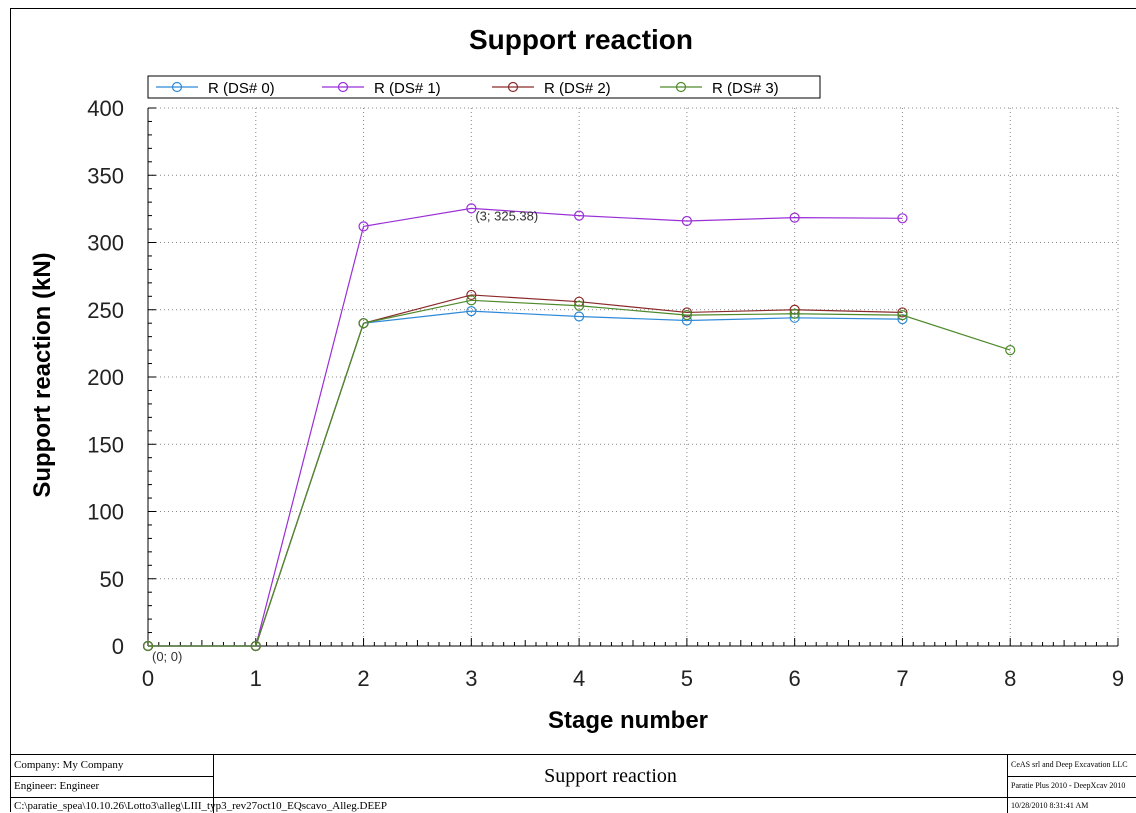  I want to click on chart-title: Support reaction, so click(581, 39).